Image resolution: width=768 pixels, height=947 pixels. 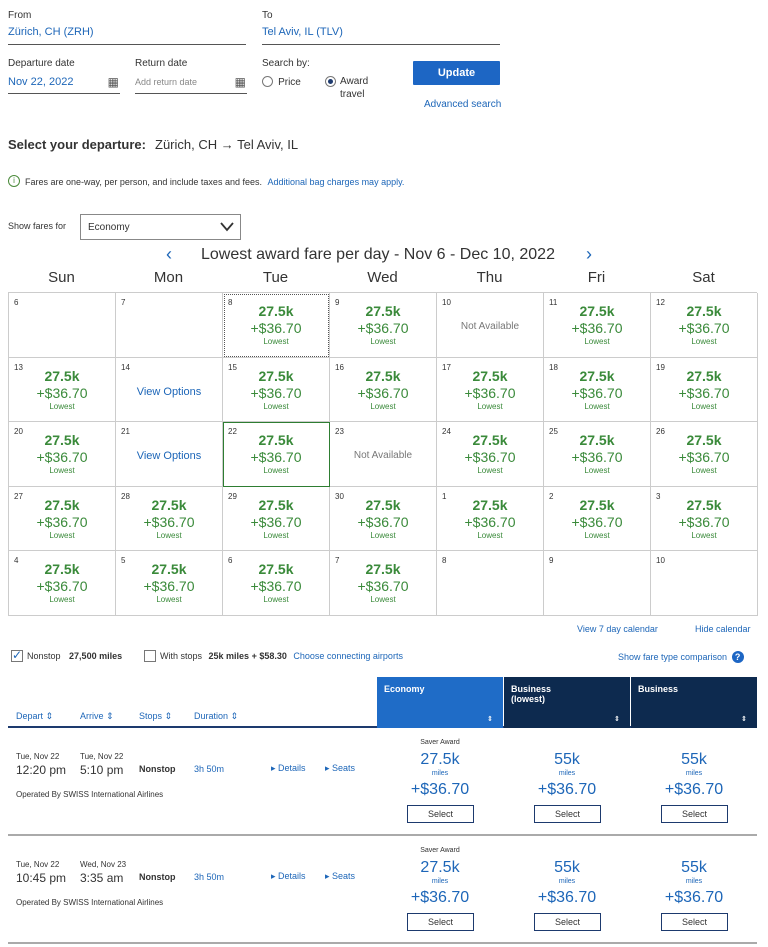 I want to click on calendar-day-cell: 12 27.5k +$36.70 Lowest, so click(x=704, y=325).